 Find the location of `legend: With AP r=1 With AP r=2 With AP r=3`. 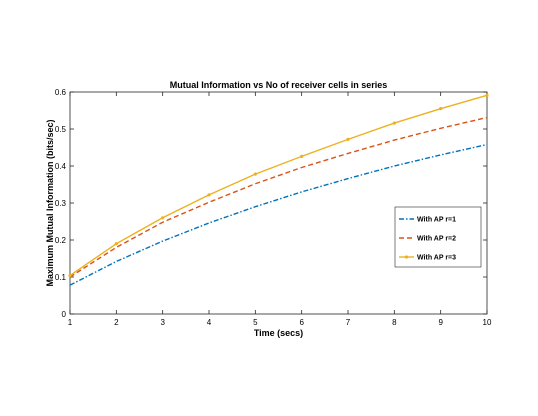

legend: With AP r=1 With AP r=2 With AP r=3 is located at coordinates (438, 237).